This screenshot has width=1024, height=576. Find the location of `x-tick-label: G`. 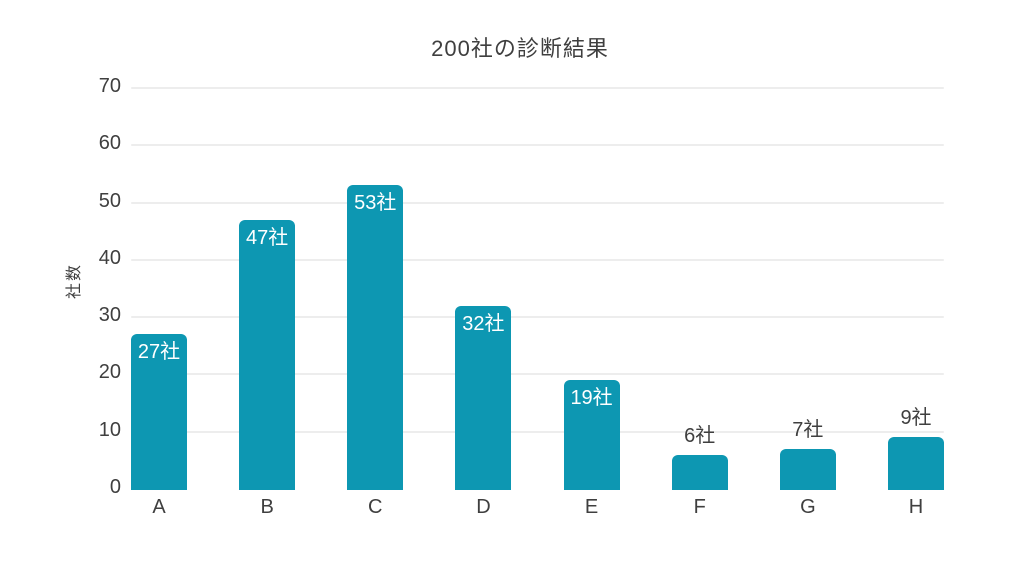

x-tick-label: G is located at coordinates (808, 507).